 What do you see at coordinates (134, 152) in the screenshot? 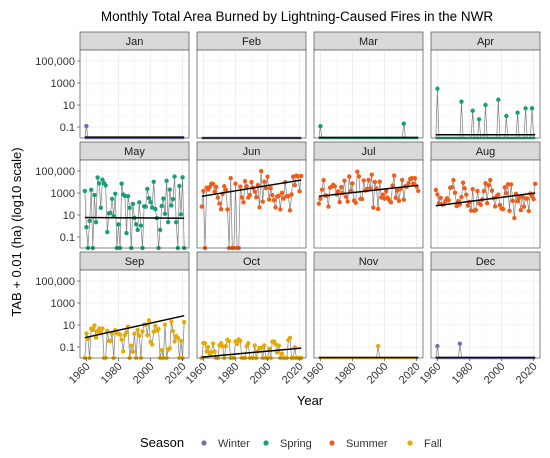
I see `facet-strip-label: May` at bounding box center [134, 152].